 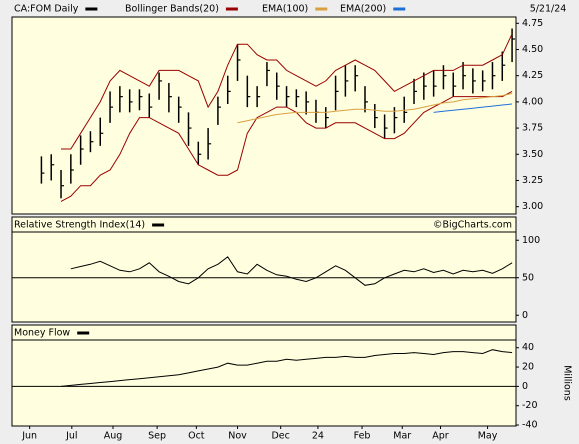 I want to click on y-tick-label: 3.75, so click(x=532, y=128).